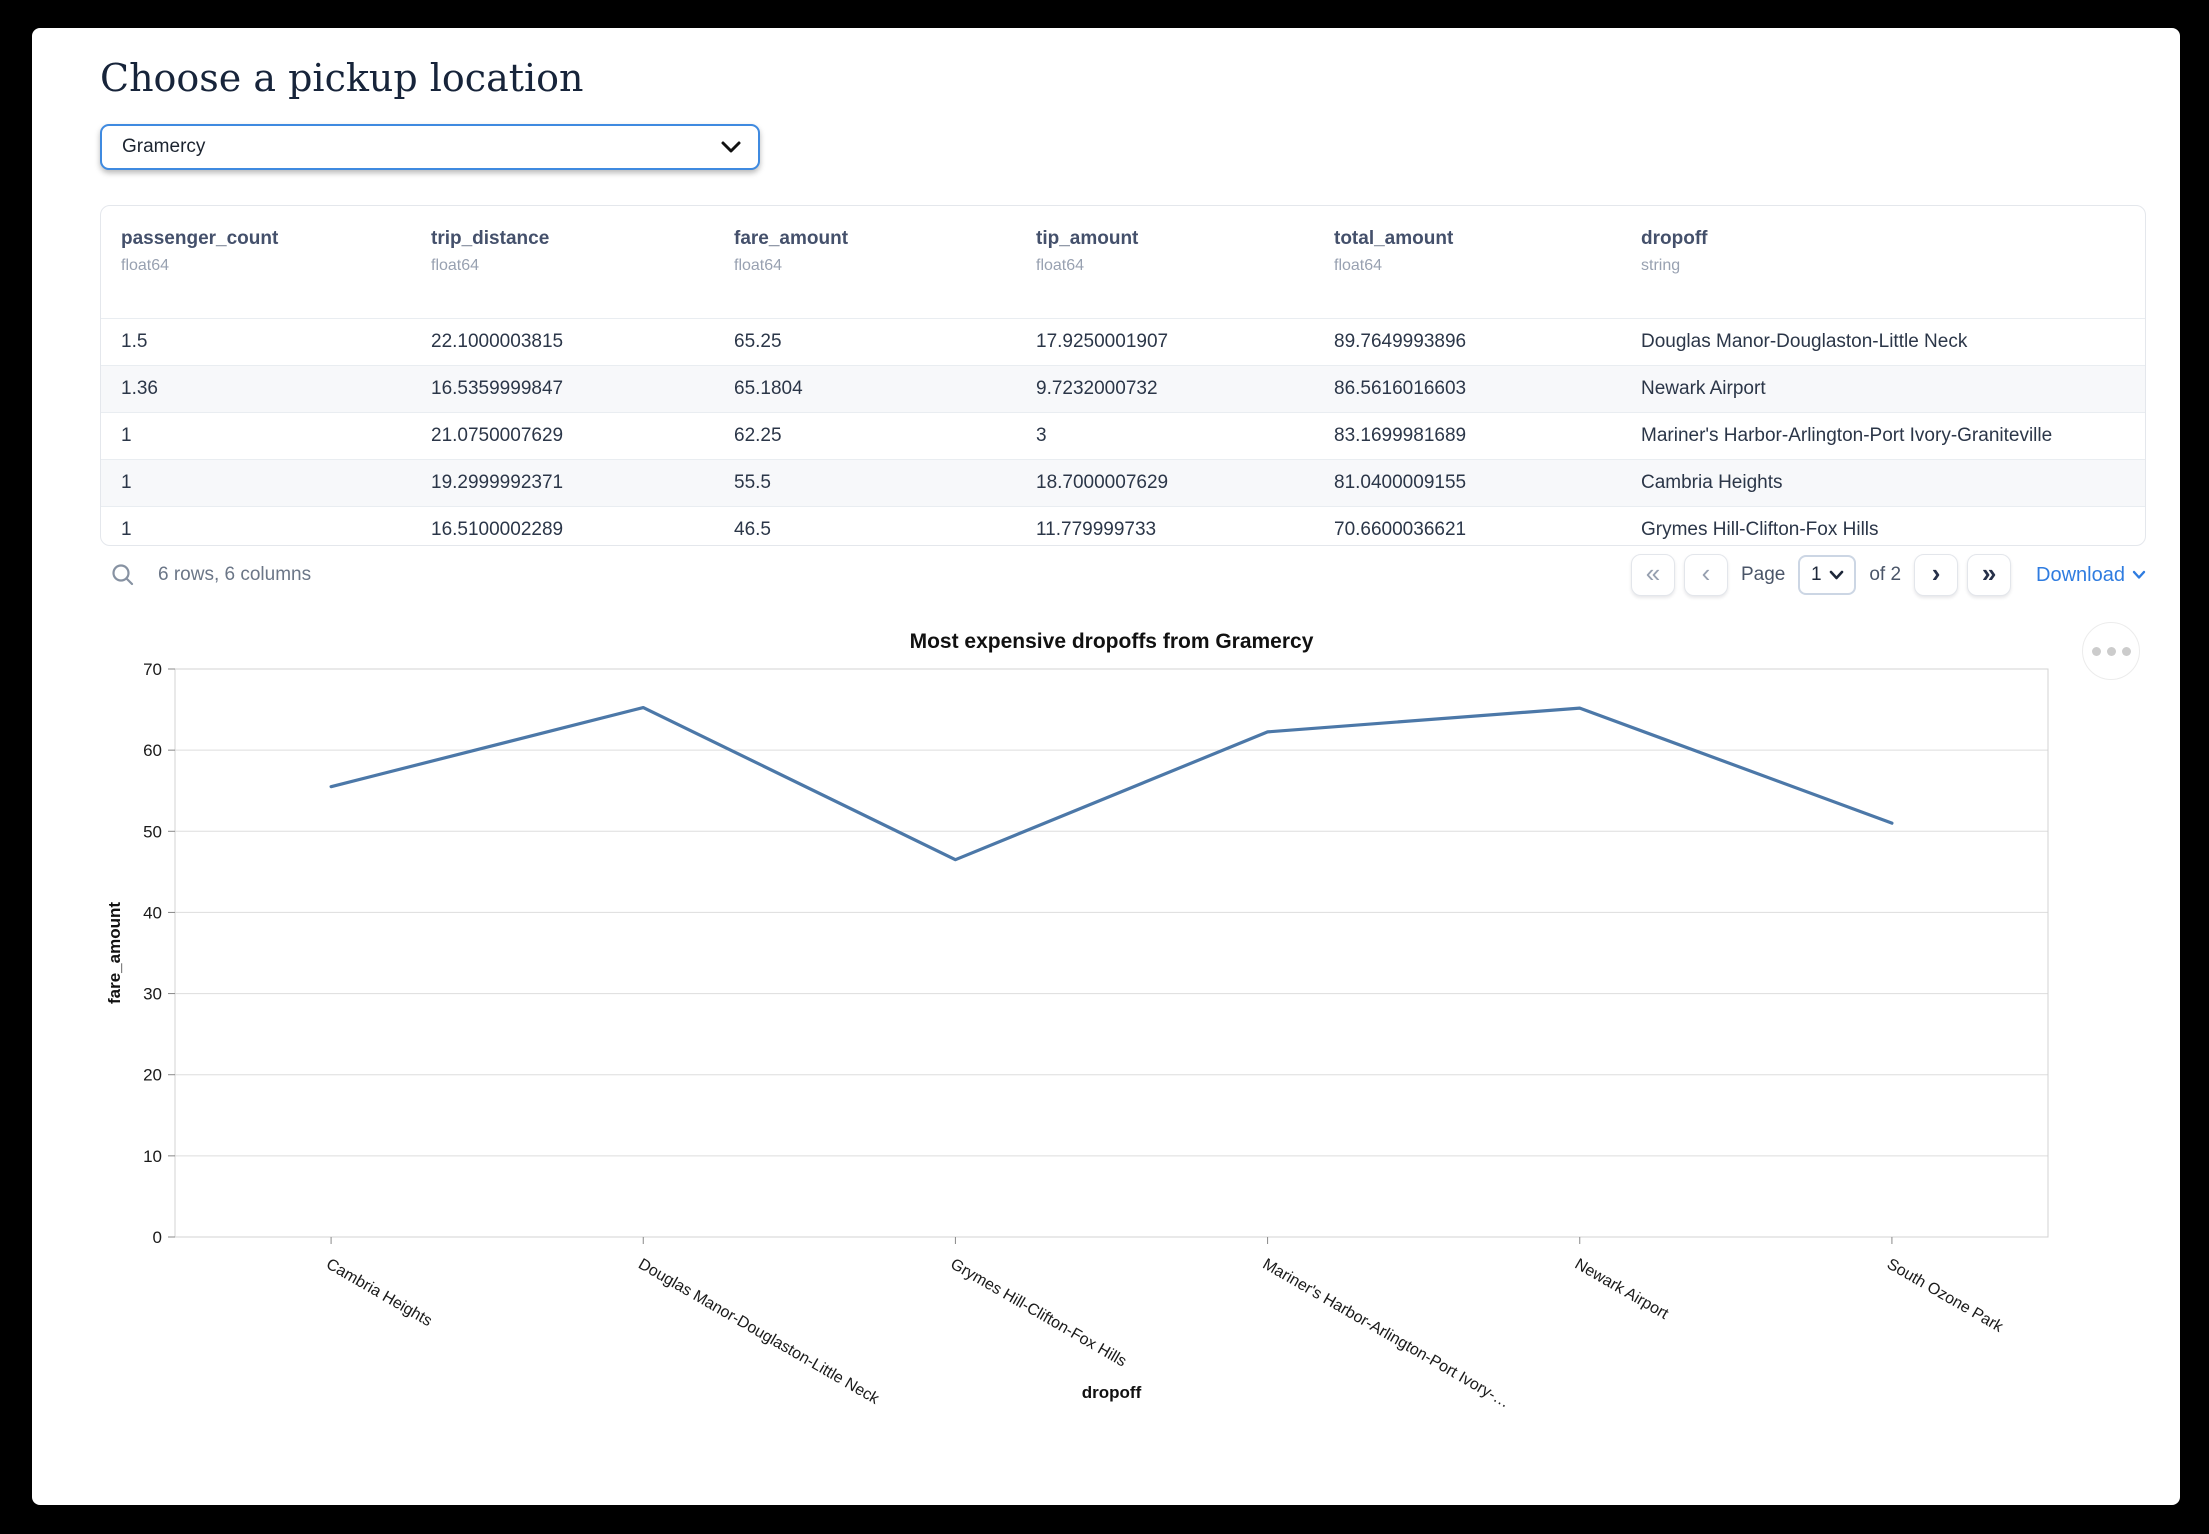  What do you see at coordinates (1705, 575) in the screenshot?
I see `previous-page-button: ‹` at bounding box center [1705, 575].